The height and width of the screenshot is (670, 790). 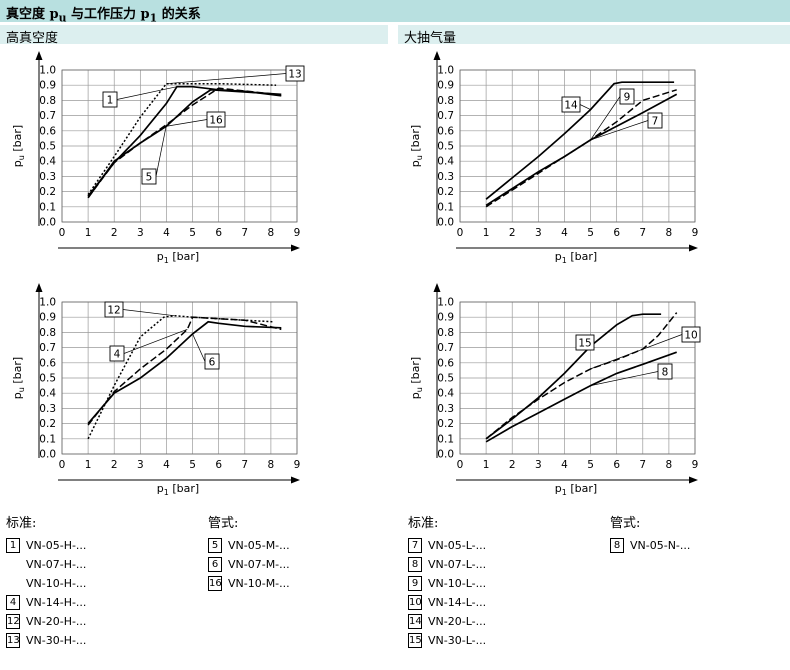 I want to click on legend-number-box: 16, so click(x=215, y=583).